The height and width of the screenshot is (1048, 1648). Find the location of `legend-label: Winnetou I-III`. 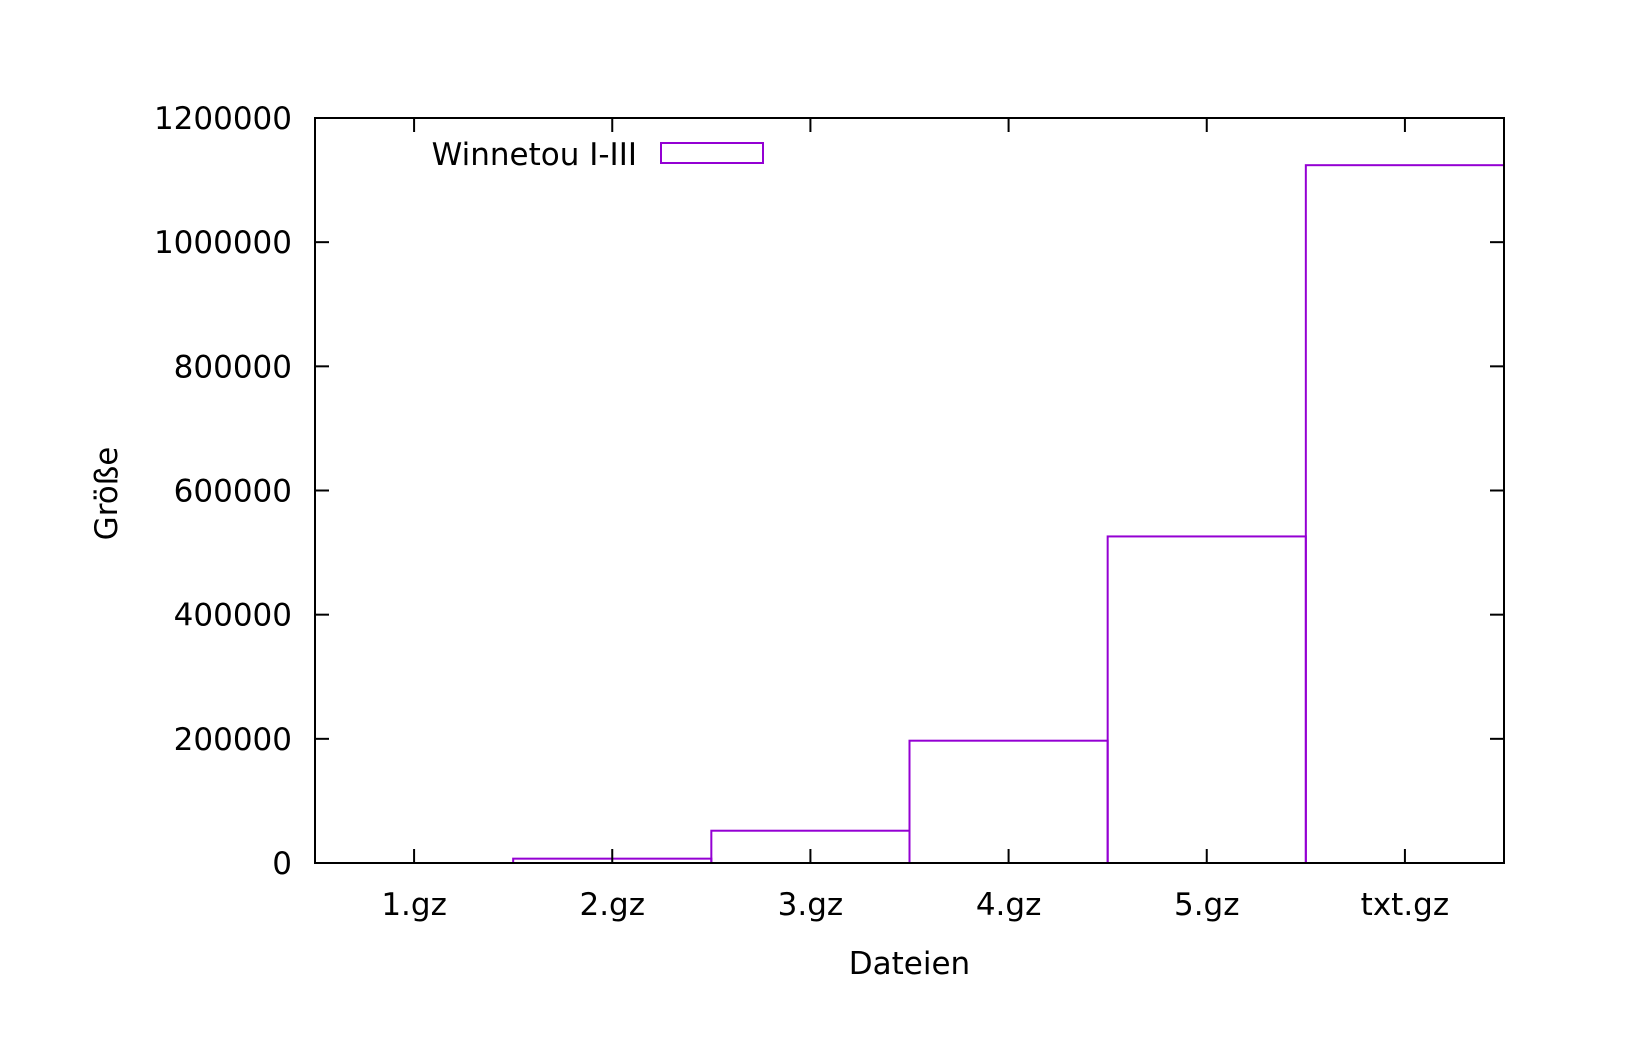

legend-label: Winnetou I-III is located at coordinates (534, 155).